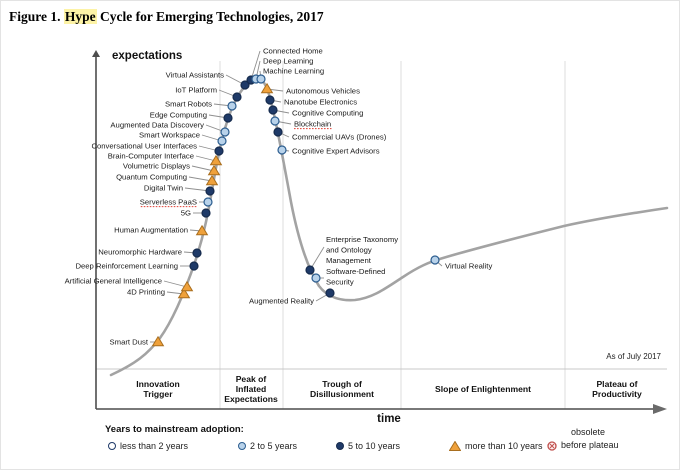  I want to click on as-of-date: As of July 2017, so click(633, 356).